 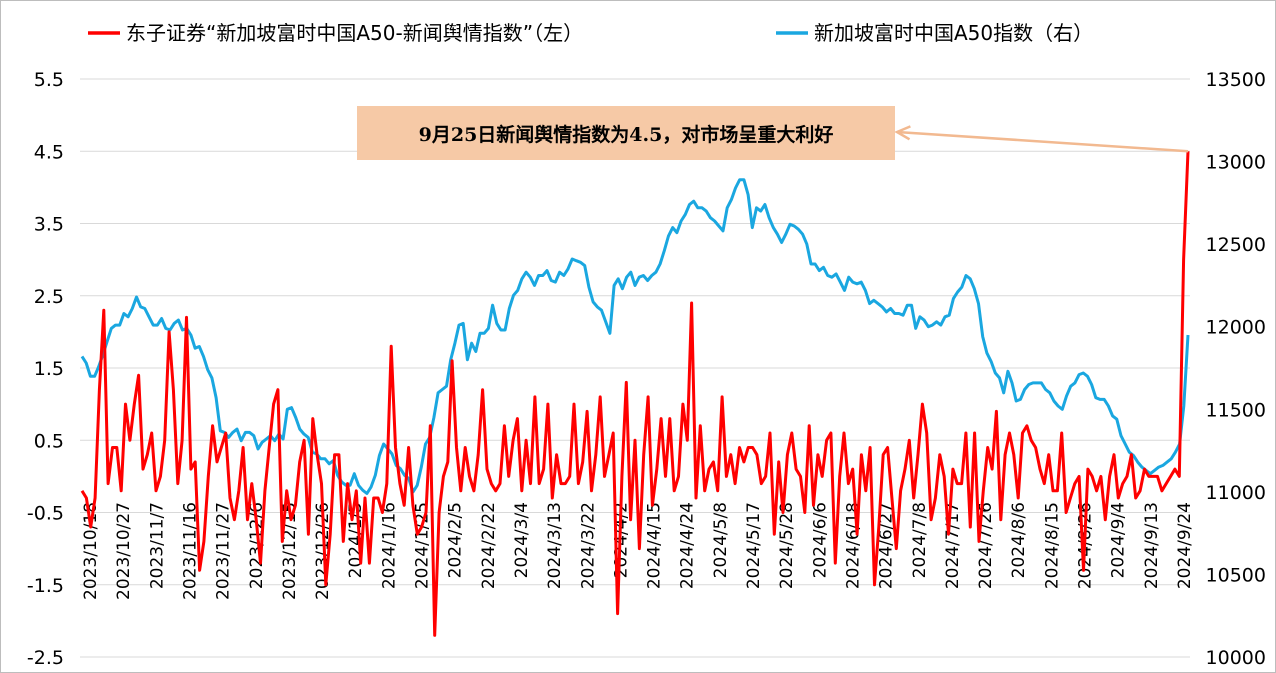 What do you see at coordinates (1042, 141) in the screenshot?
I see `annotation-arrow` at bounding box center [1042, 141].